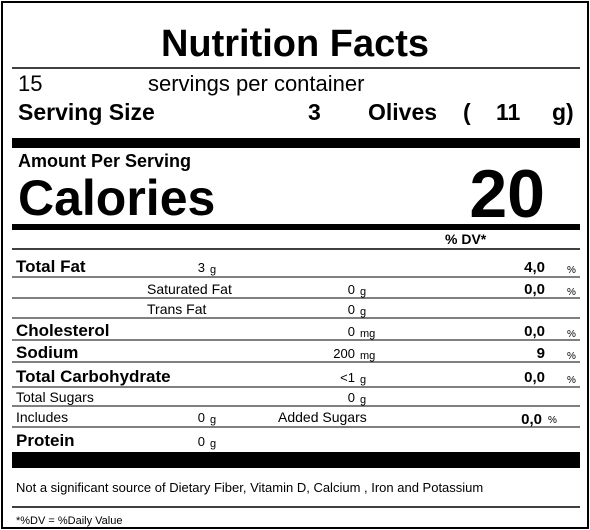  Describe the element at coordinates (93, 376) in the screenshot. I see `nutrient-name: Total Carbohydrate` at that location.